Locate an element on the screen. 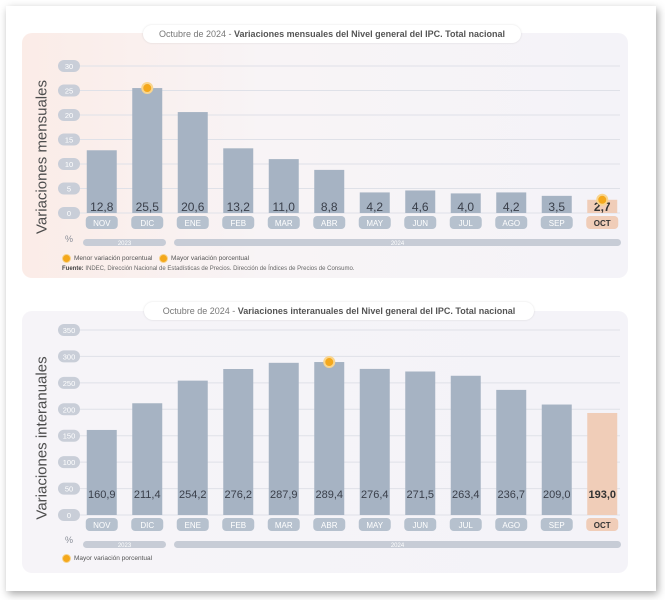  monthly-legend-min: Menor variación porcentual is located at coordinates (107, 258).